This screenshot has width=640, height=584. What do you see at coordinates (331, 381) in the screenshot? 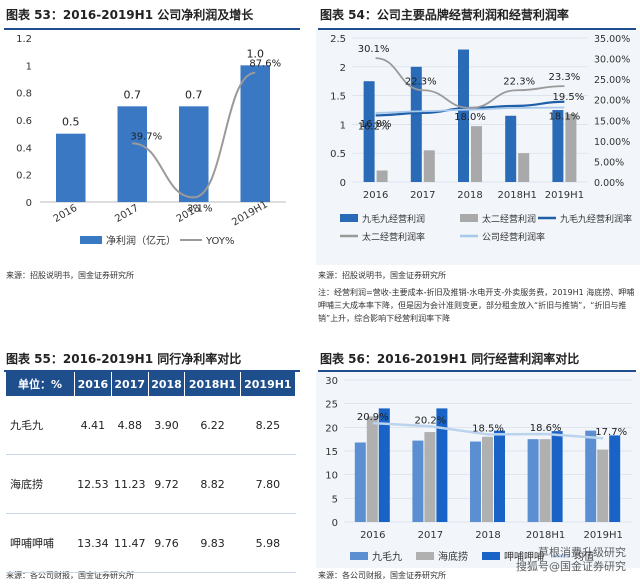
I see `y-tick-label: 30` at bounding box center [331, 381].